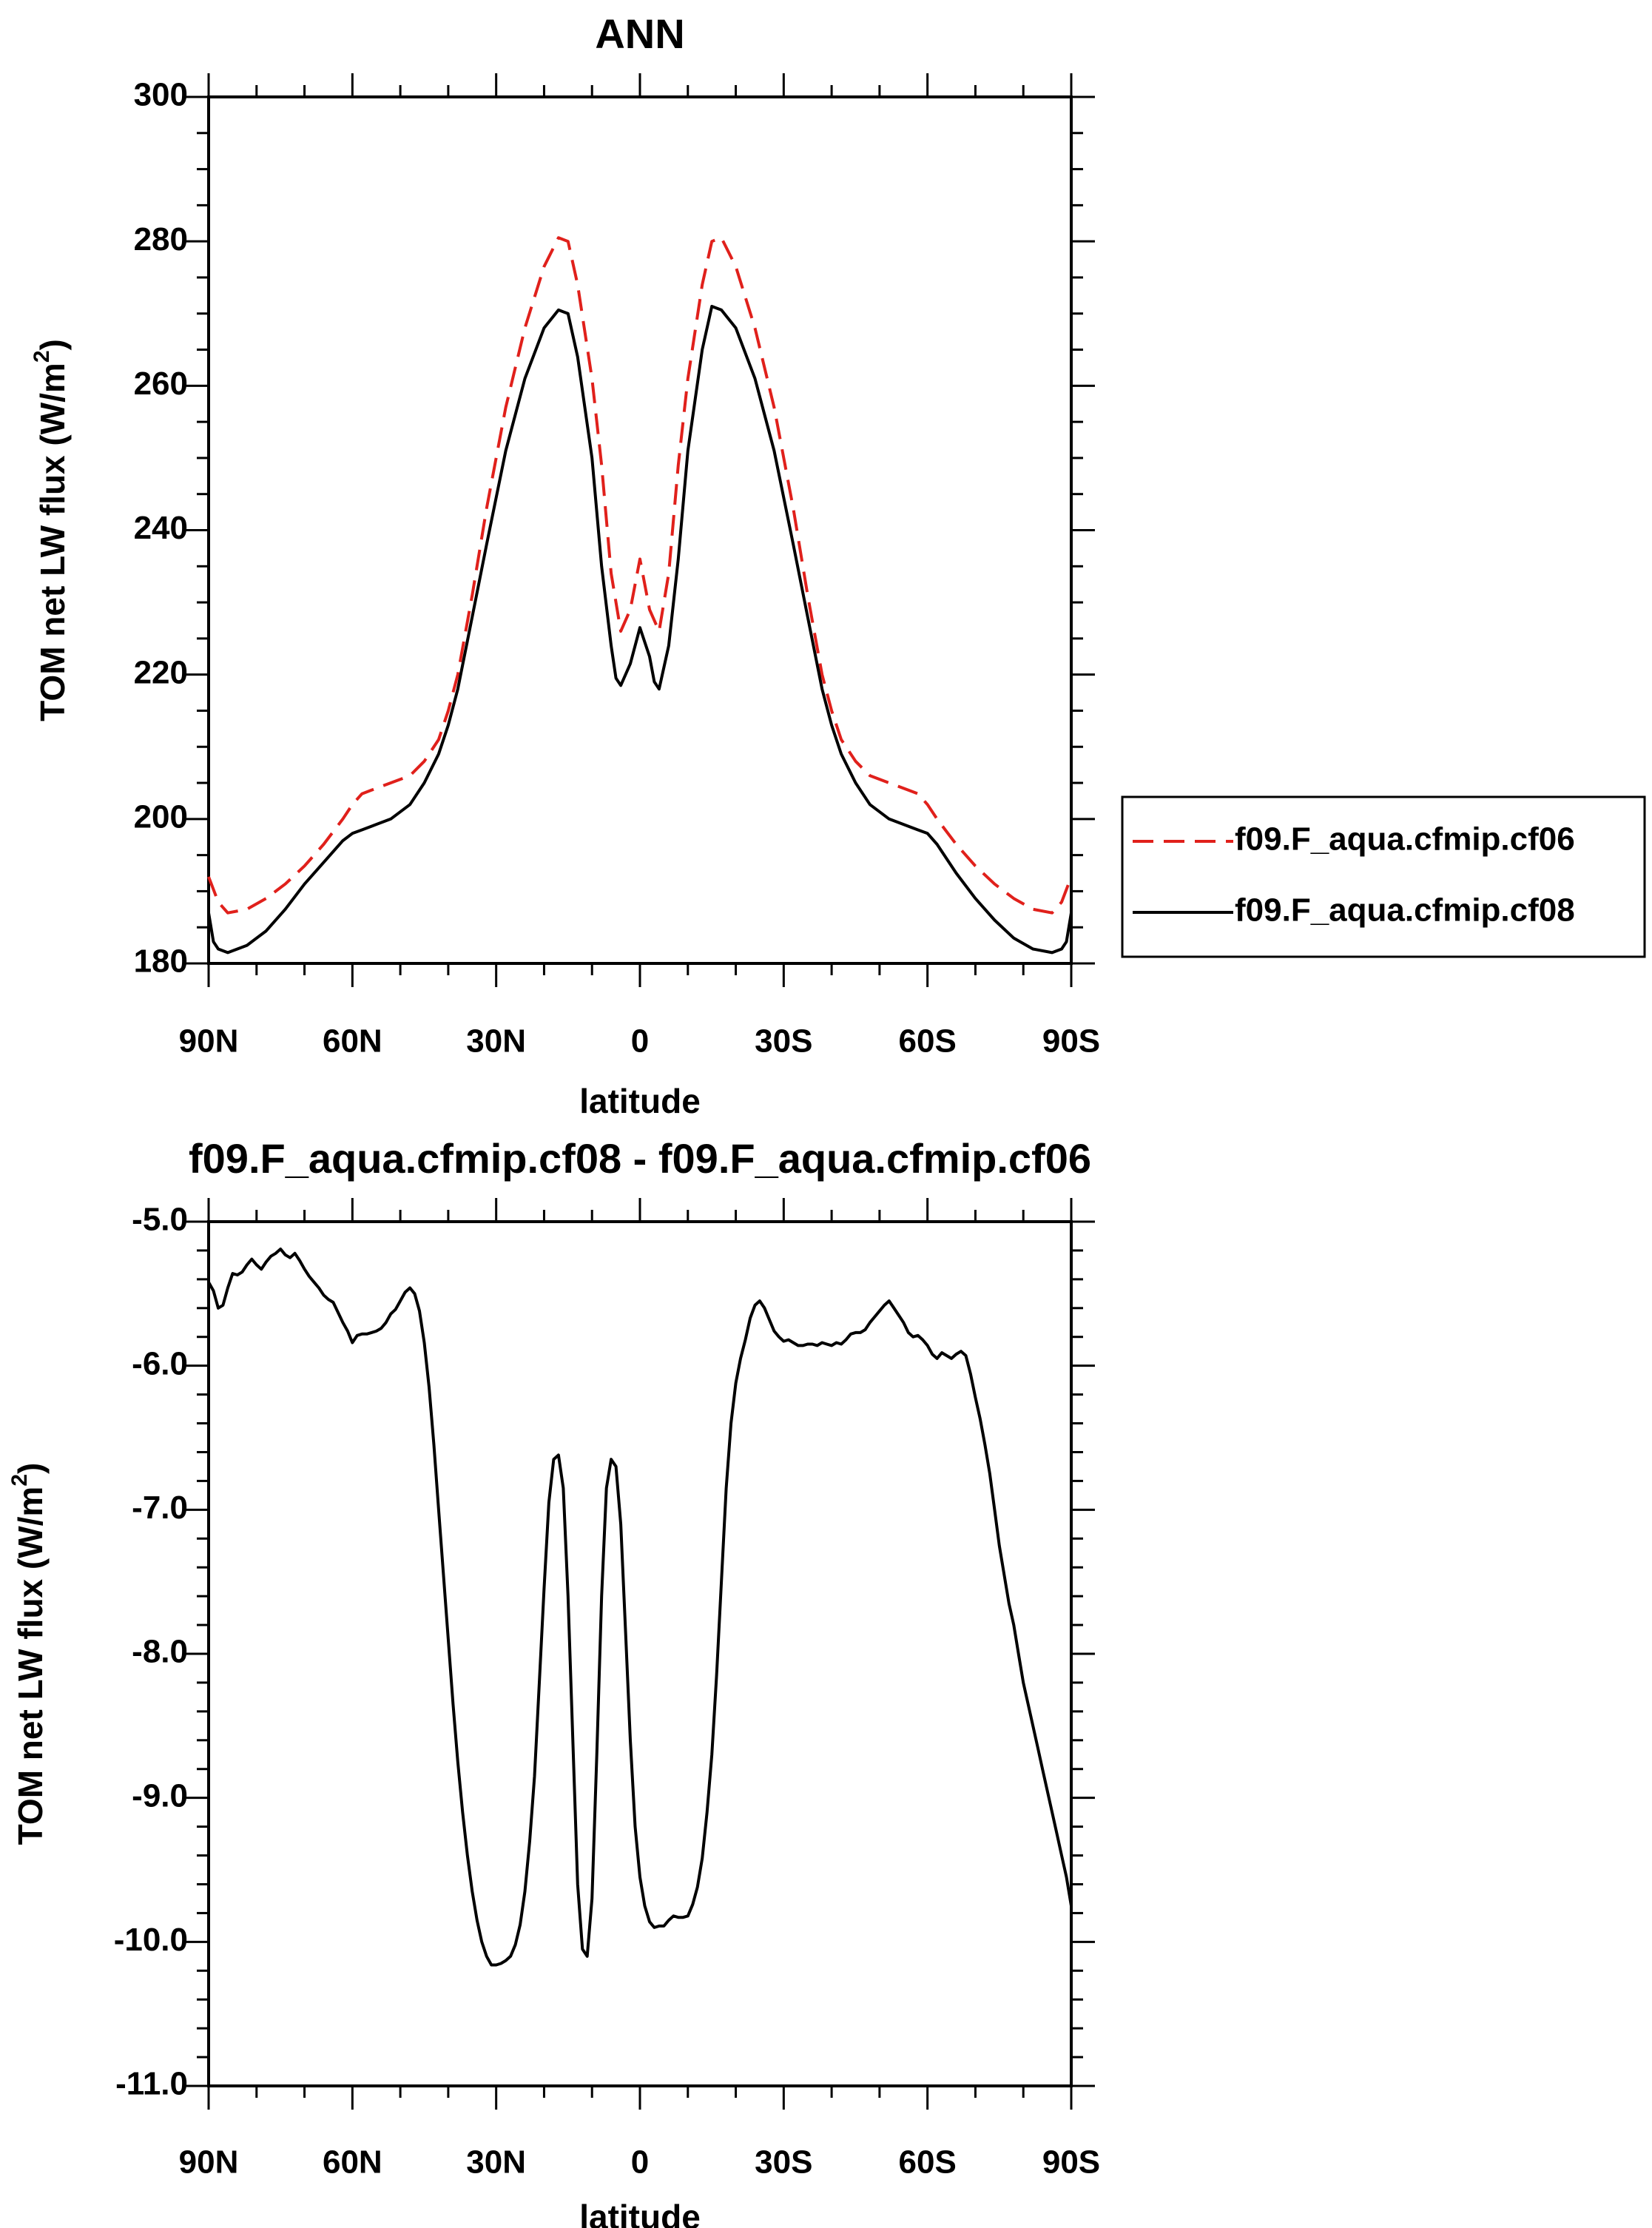  Describe the element at coordinates (161, 528) in the screenshot. I see `y-tick-label: 240` at that location.